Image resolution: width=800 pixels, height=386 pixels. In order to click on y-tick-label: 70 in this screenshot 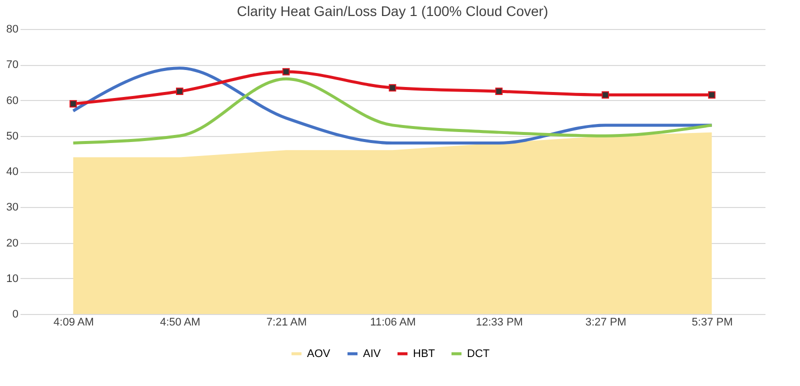, I will do `click(12, 65)`.